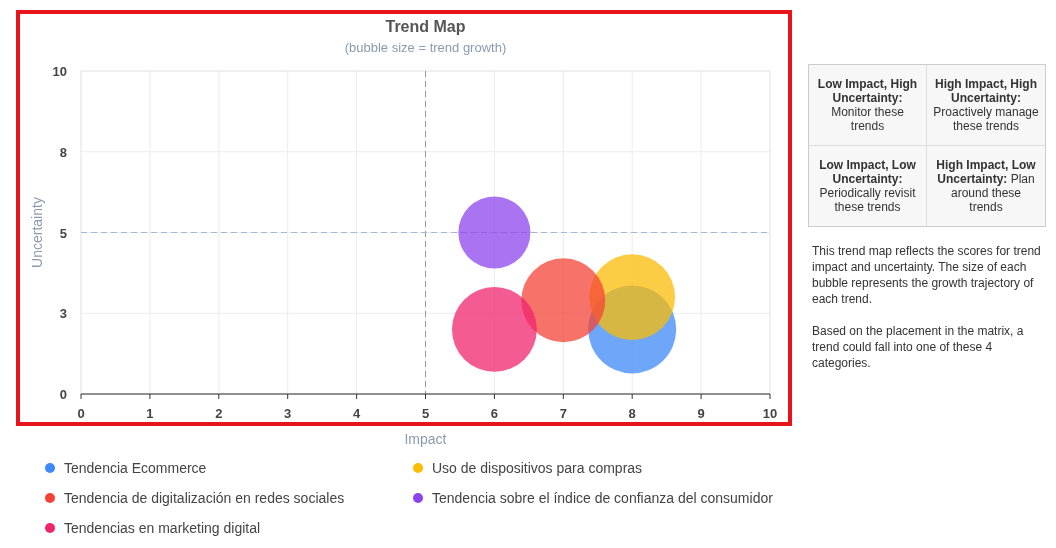 This screenshot has width=1056, height=548. I want to click on x-axis-title: Impact, so click(425, 439).